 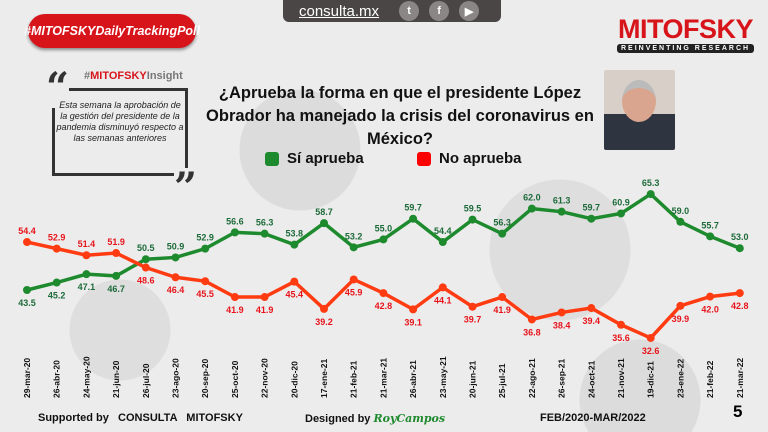 I want to click on data-label: 42.0, so click(x=710, y=310).